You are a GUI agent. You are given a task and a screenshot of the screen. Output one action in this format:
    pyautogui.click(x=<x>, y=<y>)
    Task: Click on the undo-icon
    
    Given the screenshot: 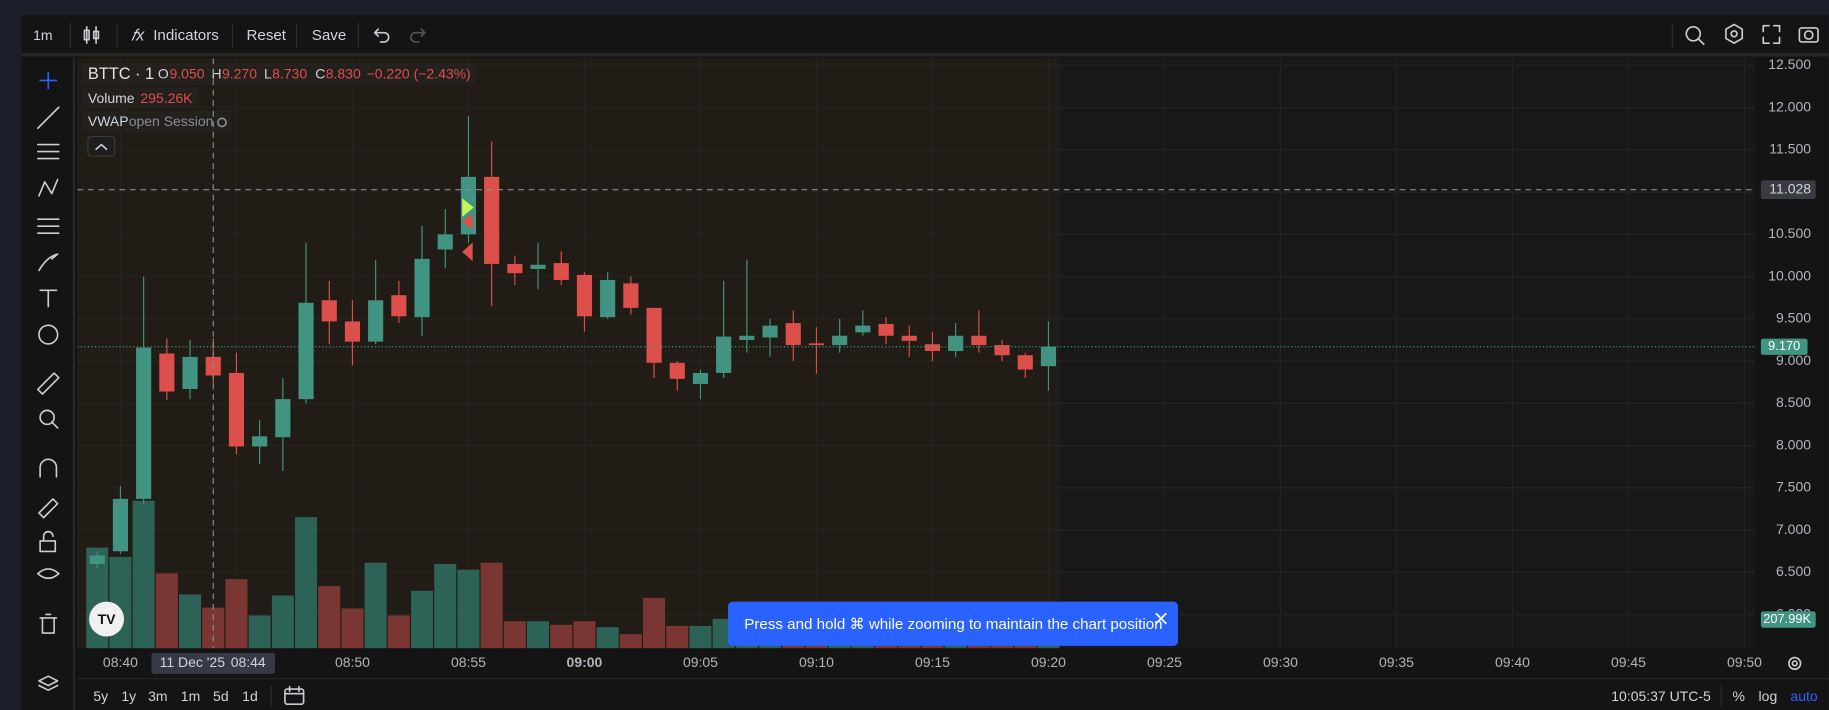 What is the action you would take?
    pyautogui.click(x=381, y=35)
    